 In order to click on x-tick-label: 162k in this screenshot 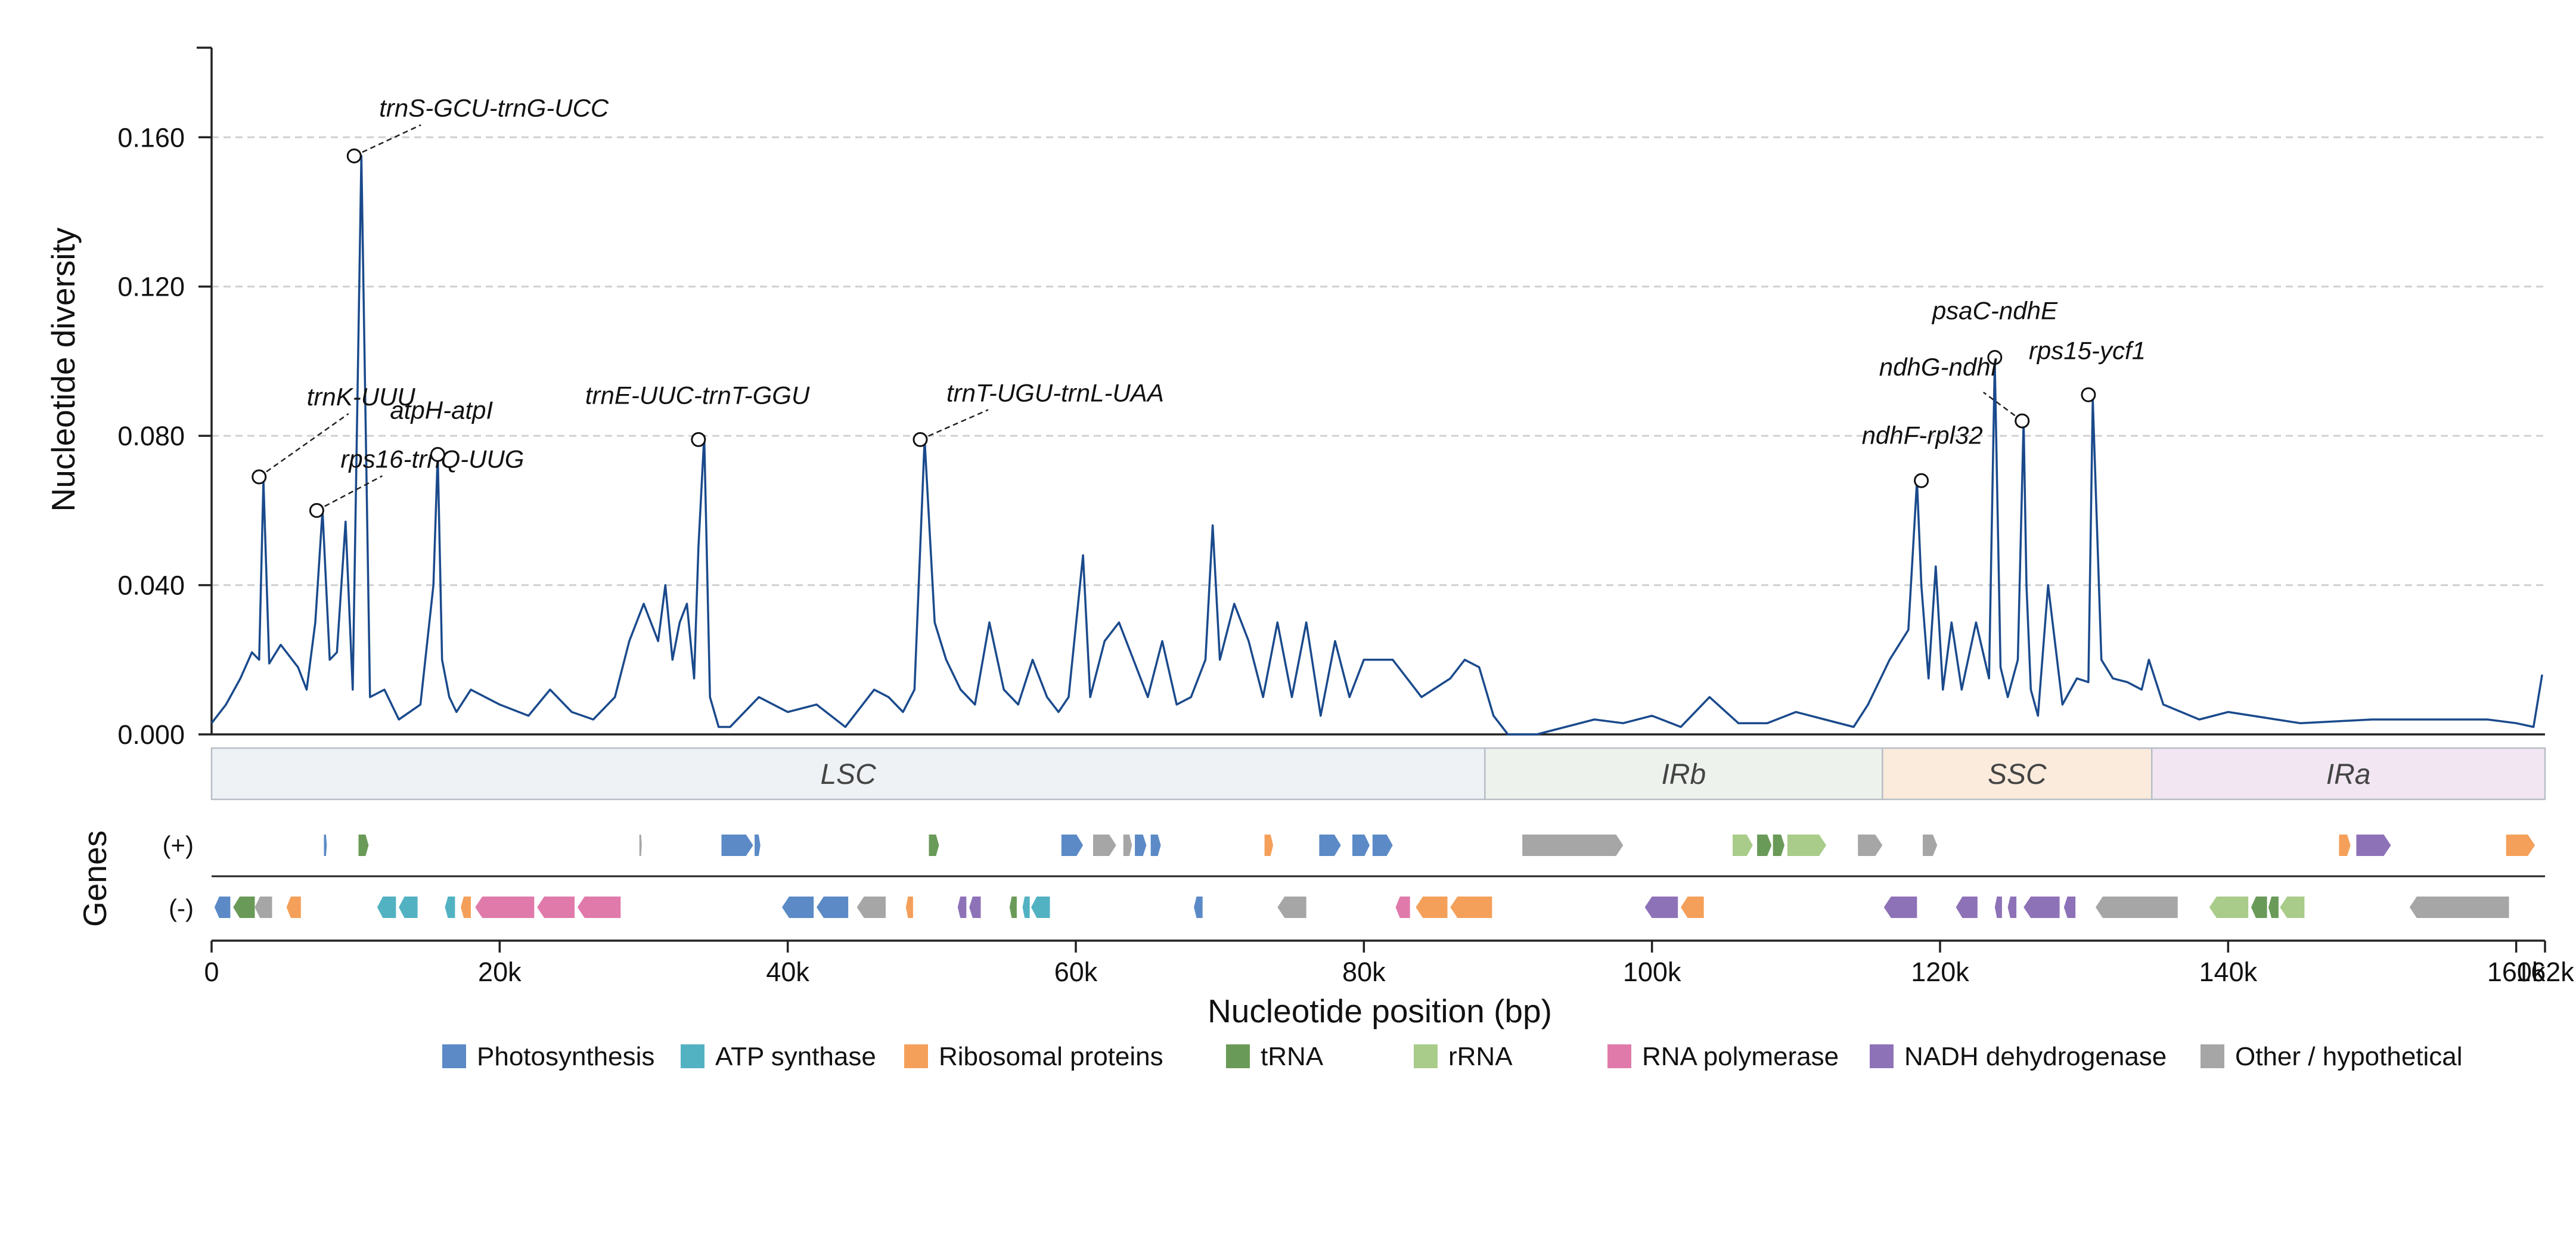, I will do `click(2545, 972)`.